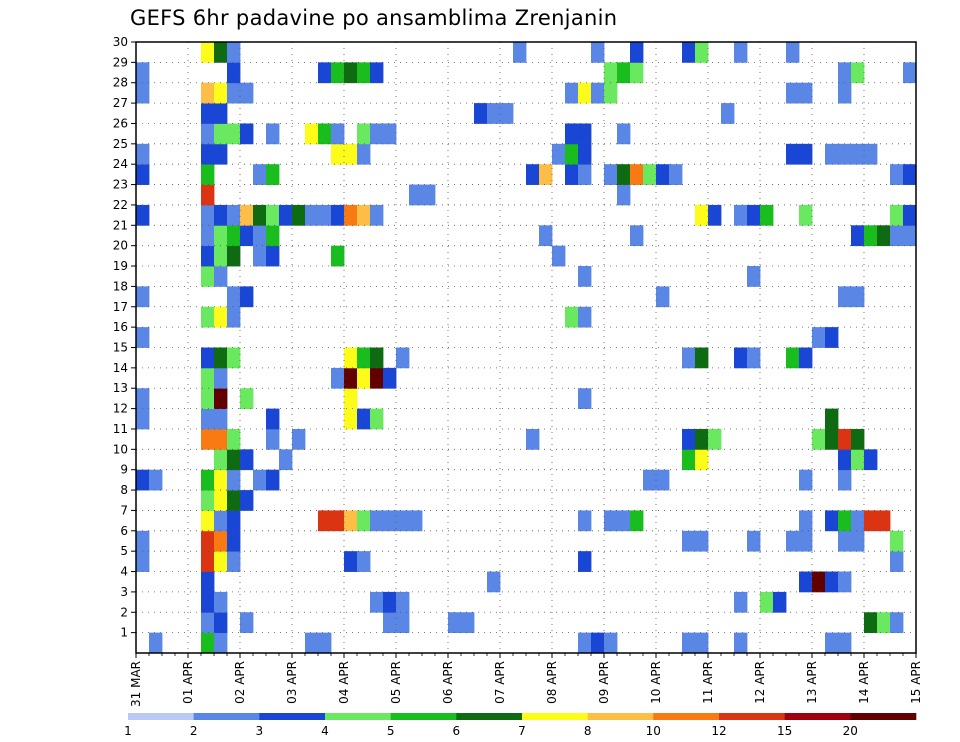 This screenshot has width=960, height=742. I want to click on colorbar-label: 6, so click(456, 731).